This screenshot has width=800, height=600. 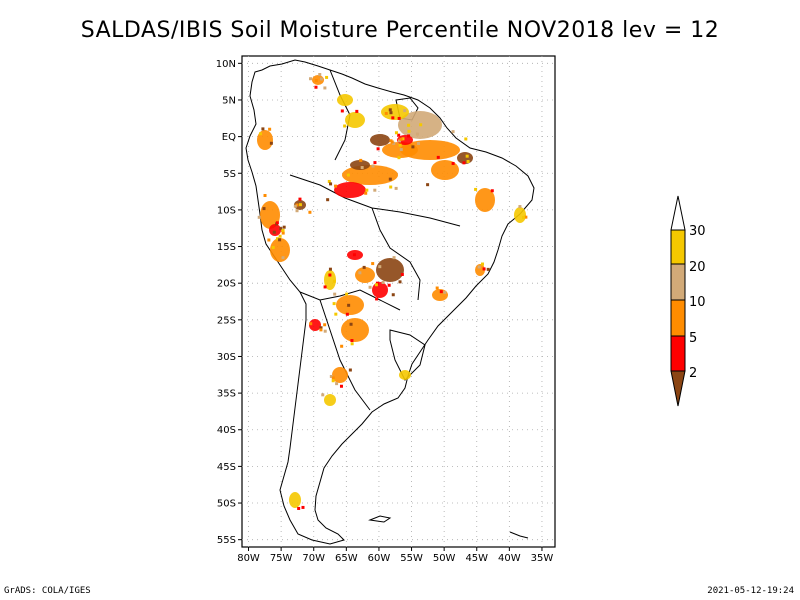 What do you see at coordinates (444, 558) in the screenshot?
I see `lon-tick-label: 50W` at bounding box center [444, 558].